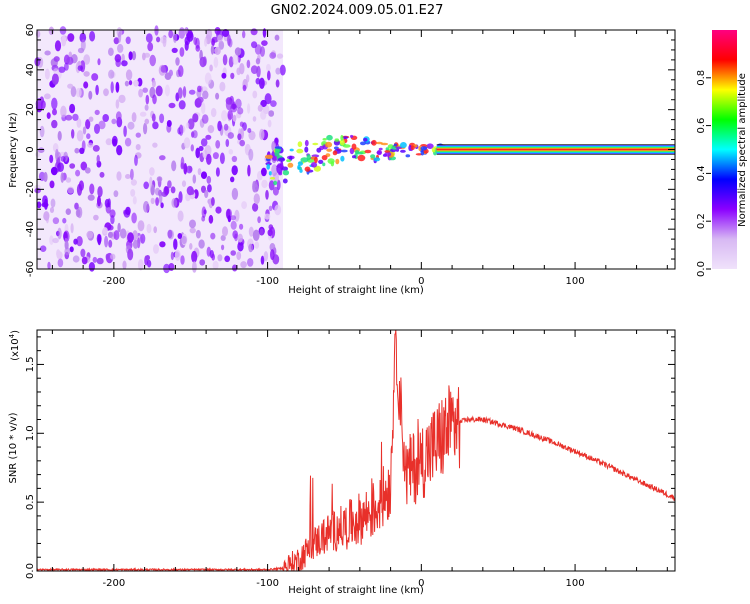  Describe the element at coordinates (575, 281) in the screenshot. I see `spectrogram-x-tick-label: 100` at that location.